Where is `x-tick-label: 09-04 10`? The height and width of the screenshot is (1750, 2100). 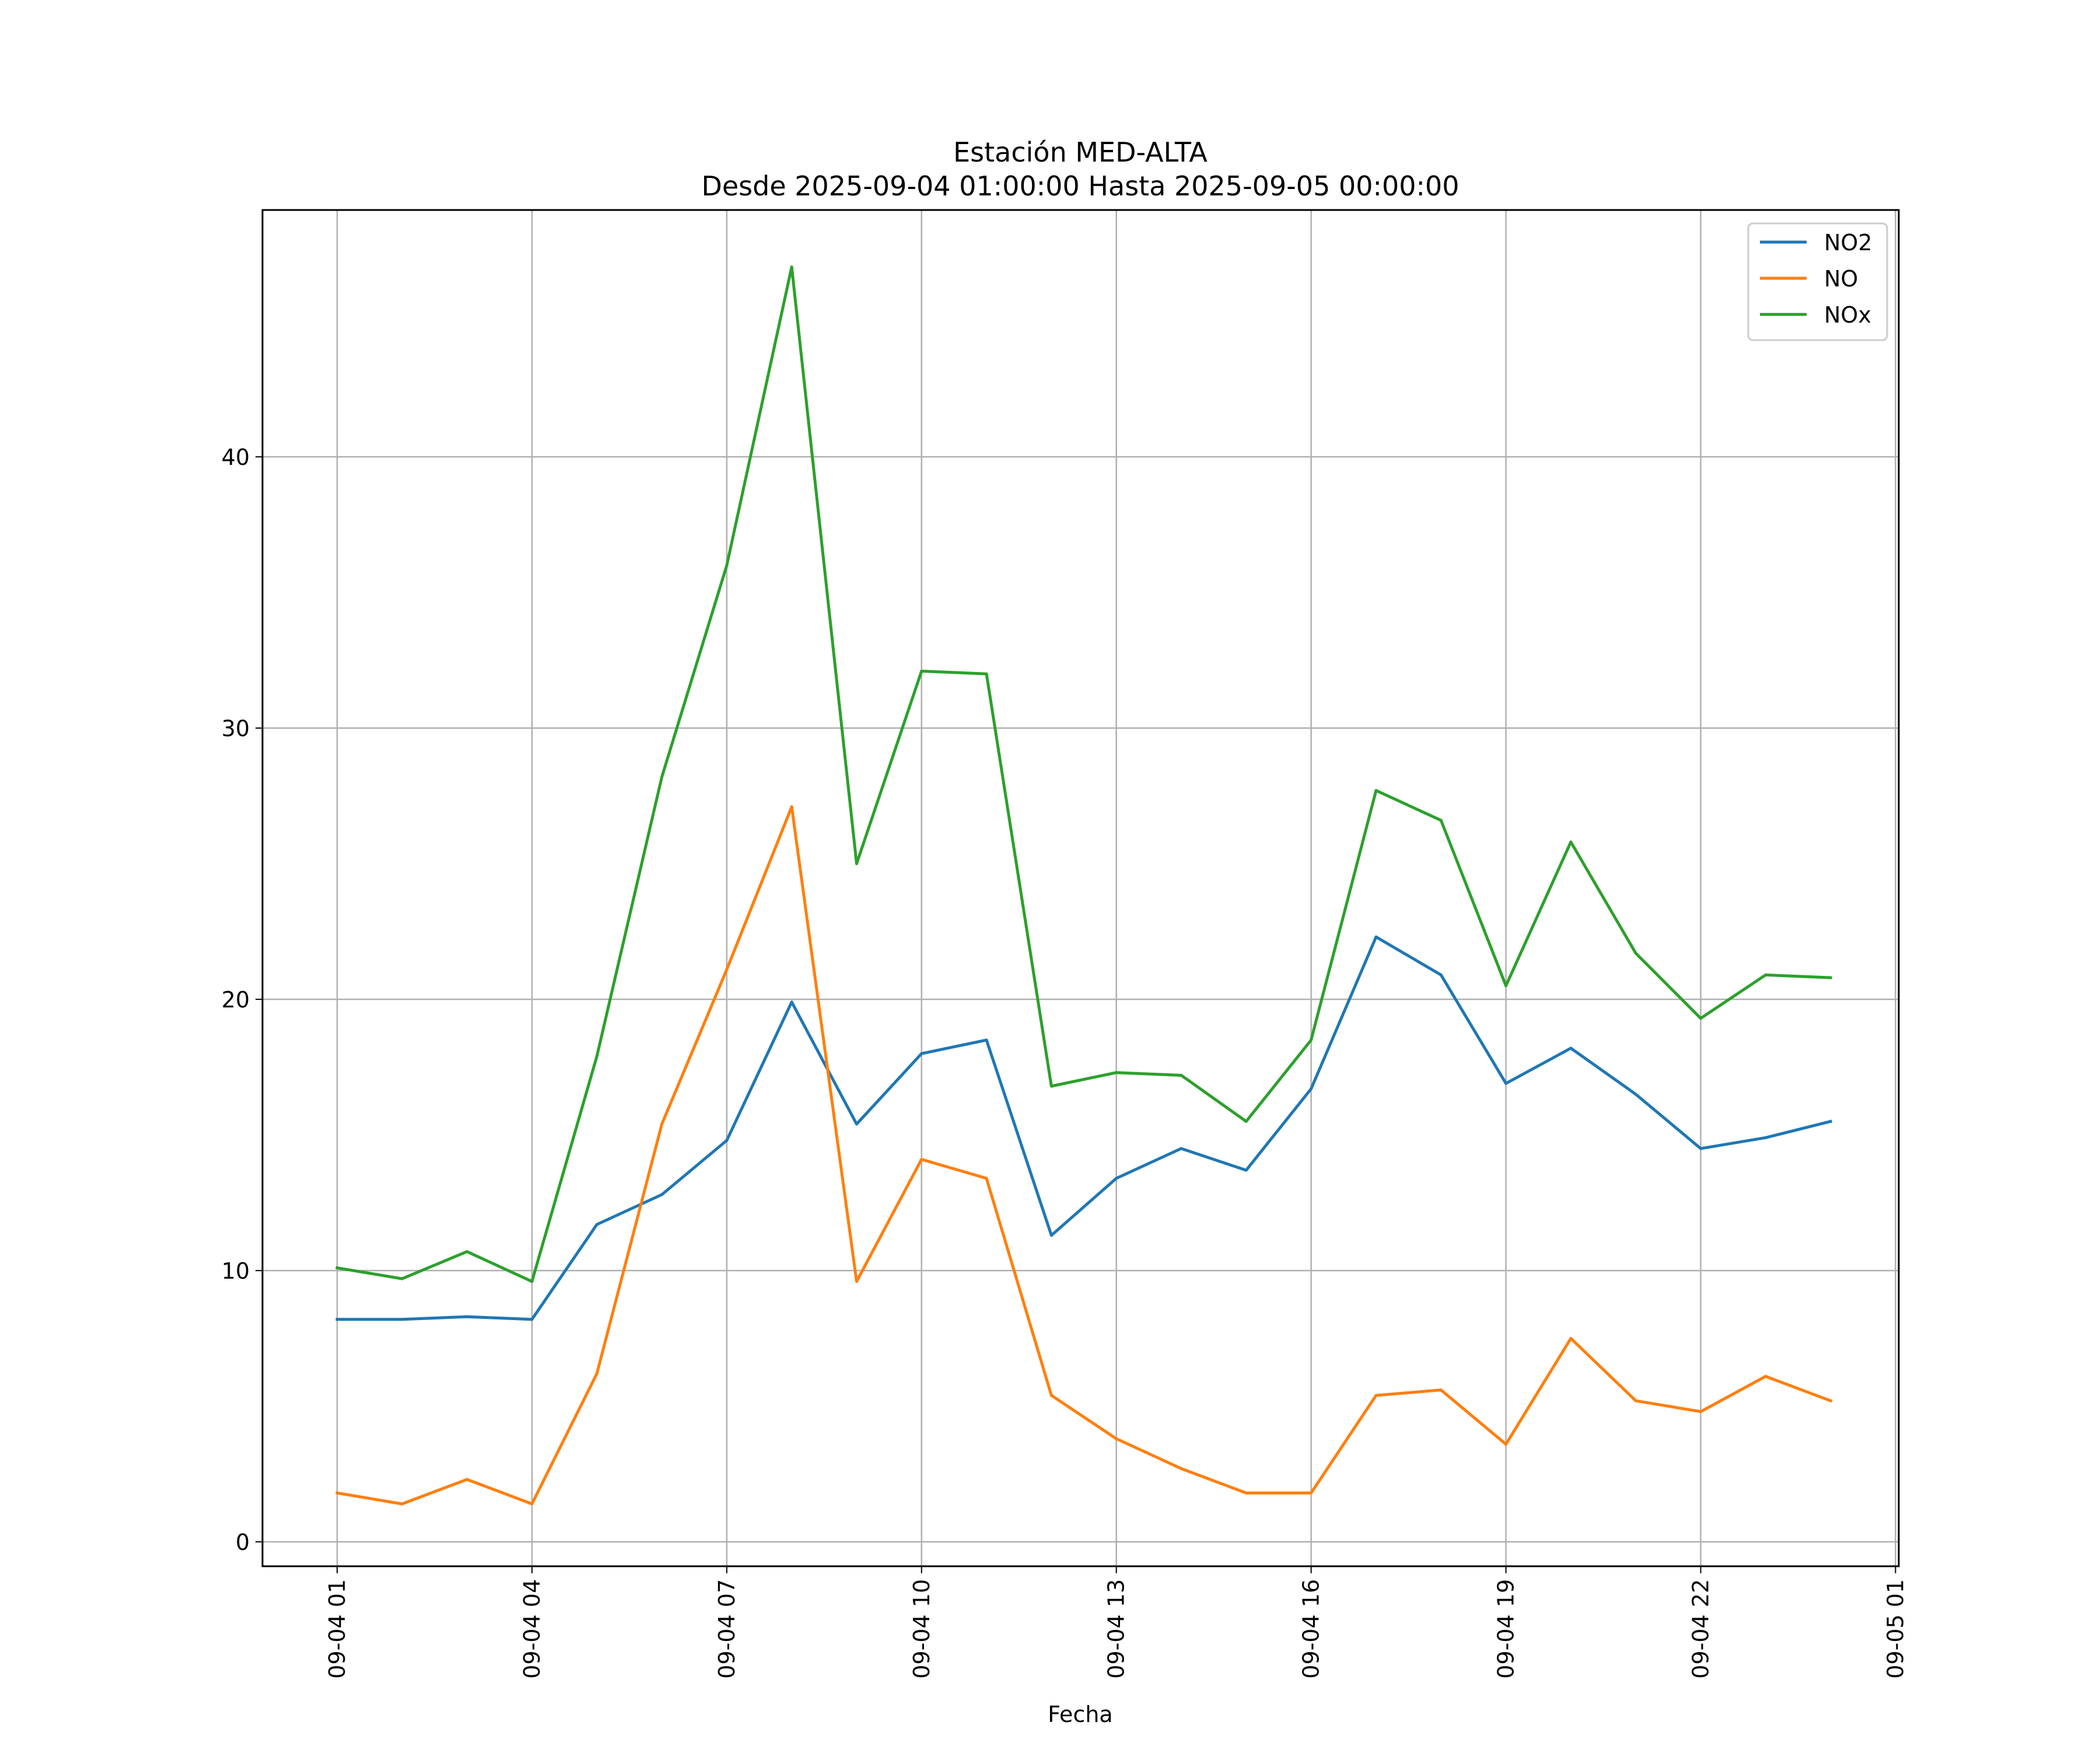
x-tick-label: 09-04 10 is located at coordinates (922, 1629).